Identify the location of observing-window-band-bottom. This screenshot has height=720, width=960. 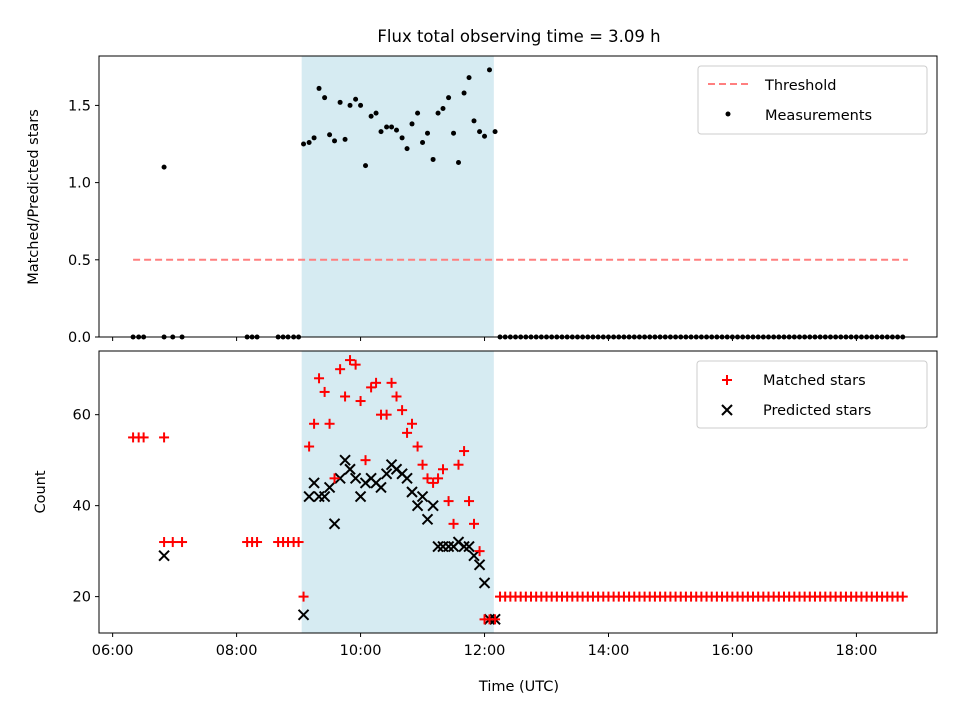
(397, 492).